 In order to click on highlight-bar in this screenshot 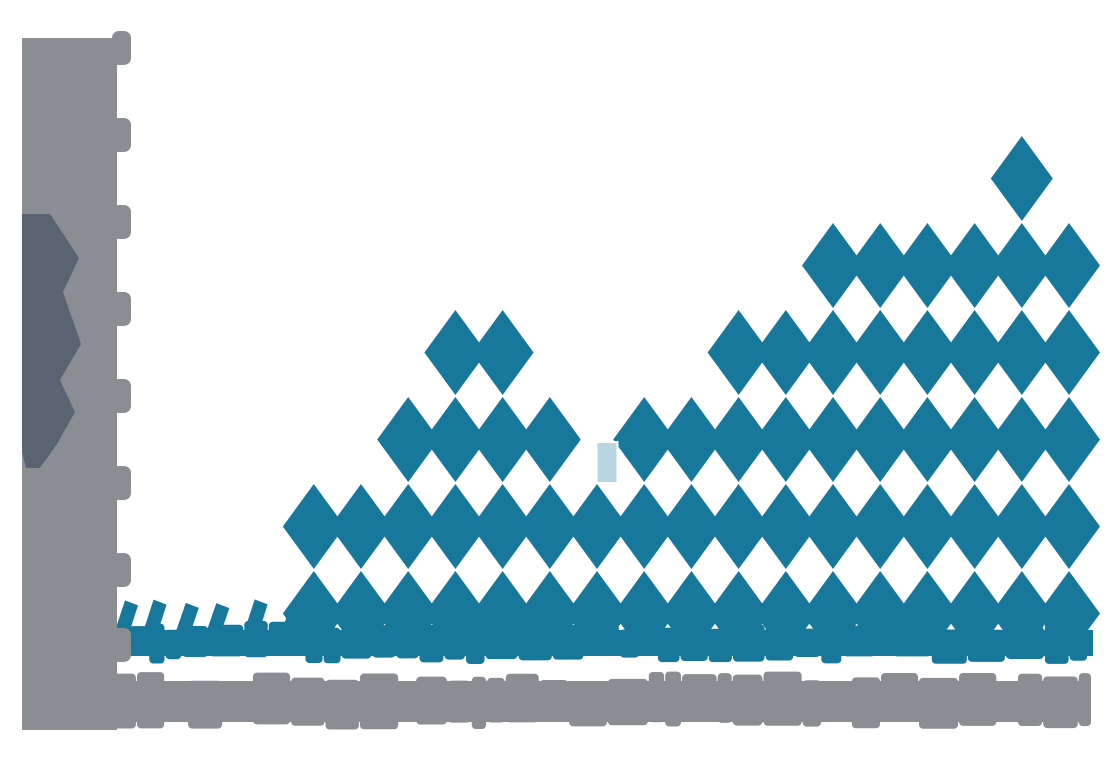, I will do `click(607, 462)`.